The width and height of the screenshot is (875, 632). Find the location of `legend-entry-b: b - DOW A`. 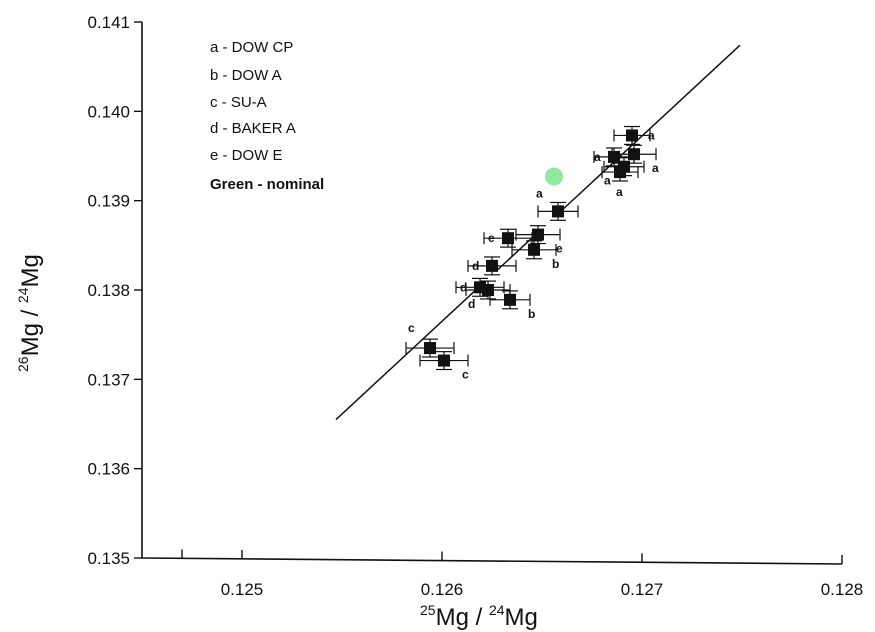

legend-entry-b: b - DOW A is located at coordinates (246, 75).